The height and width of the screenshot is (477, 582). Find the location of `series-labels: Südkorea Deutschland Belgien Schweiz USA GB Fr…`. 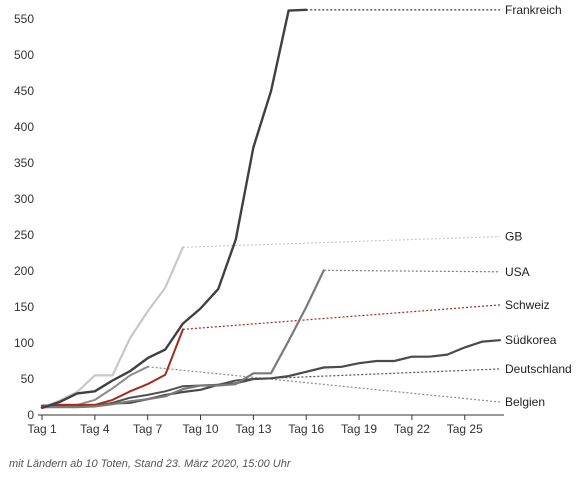

series-labels: Südkorea Deutschland Belgien Schweiz USA GB Fr… is located at coordinates (538, 206).